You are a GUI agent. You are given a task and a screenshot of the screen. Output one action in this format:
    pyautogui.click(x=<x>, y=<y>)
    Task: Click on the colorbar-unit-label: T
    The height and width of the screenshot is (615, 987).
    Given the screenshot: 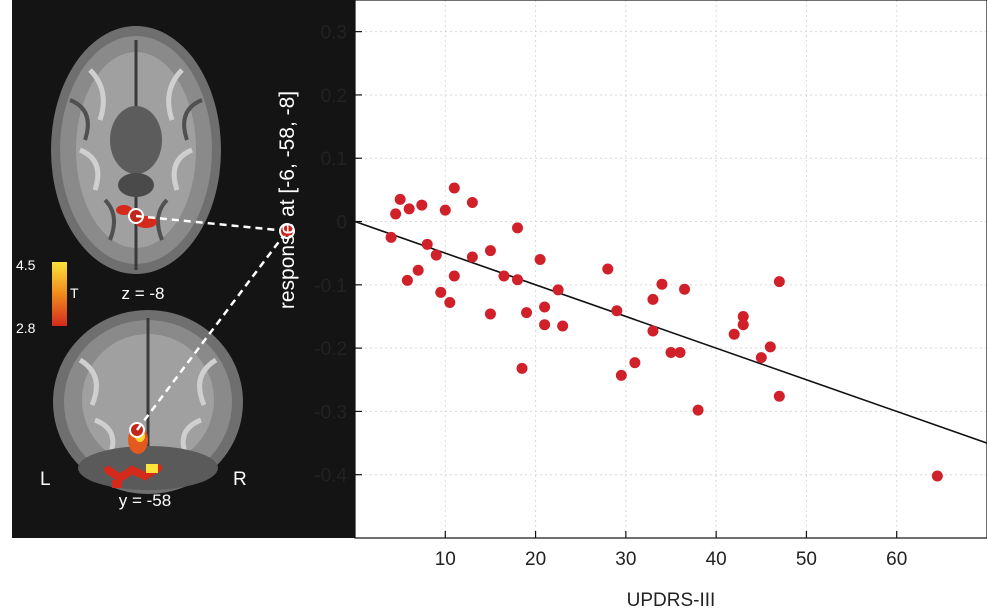 What is the action you would take?
    pyautogui.click(x=74, y=293)
    